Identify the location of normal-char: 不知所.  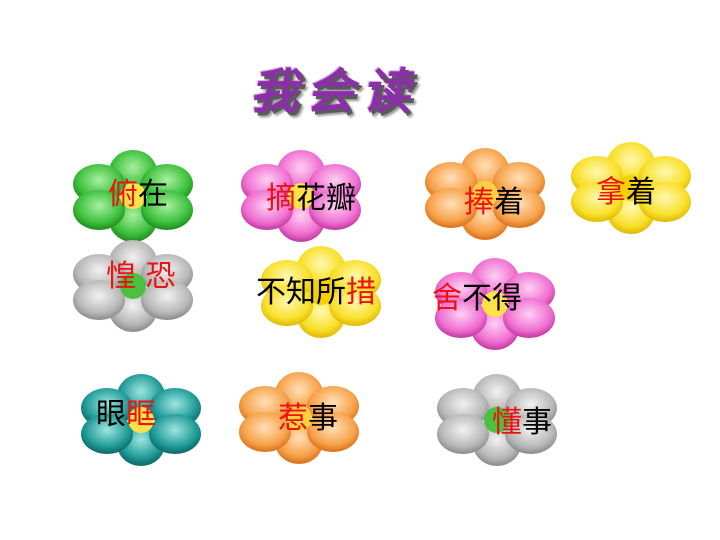
(301, 292).